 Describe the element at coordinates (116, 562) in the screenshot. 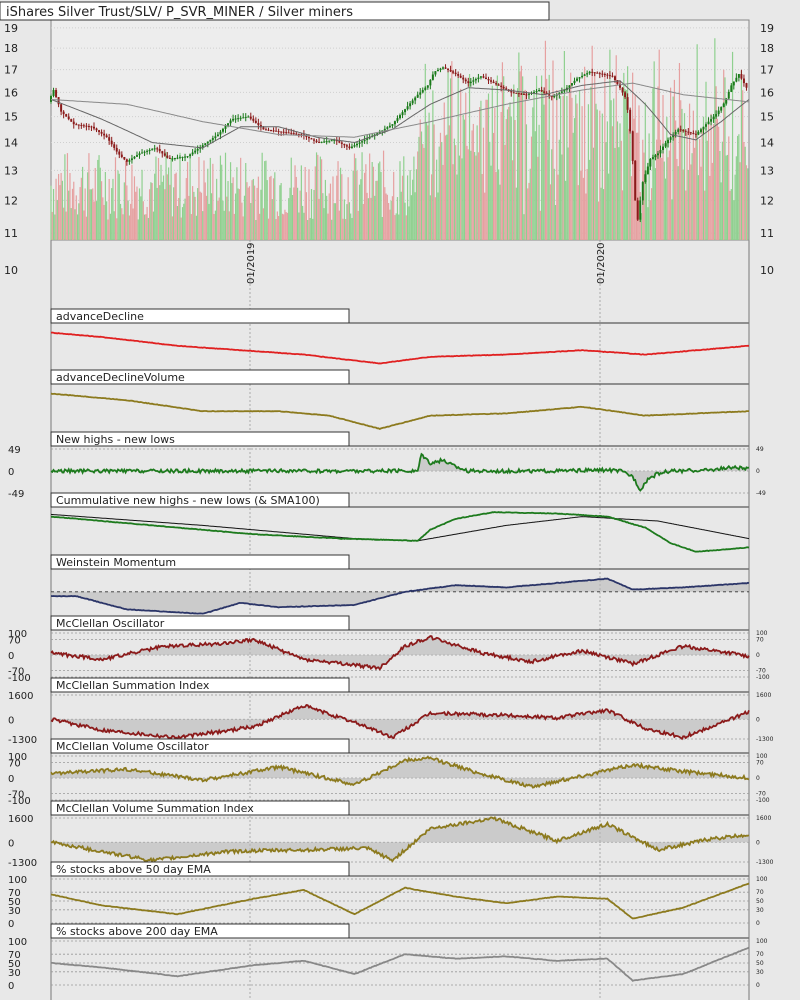

I see `panel-title: Weinstein Momentum` at that location.